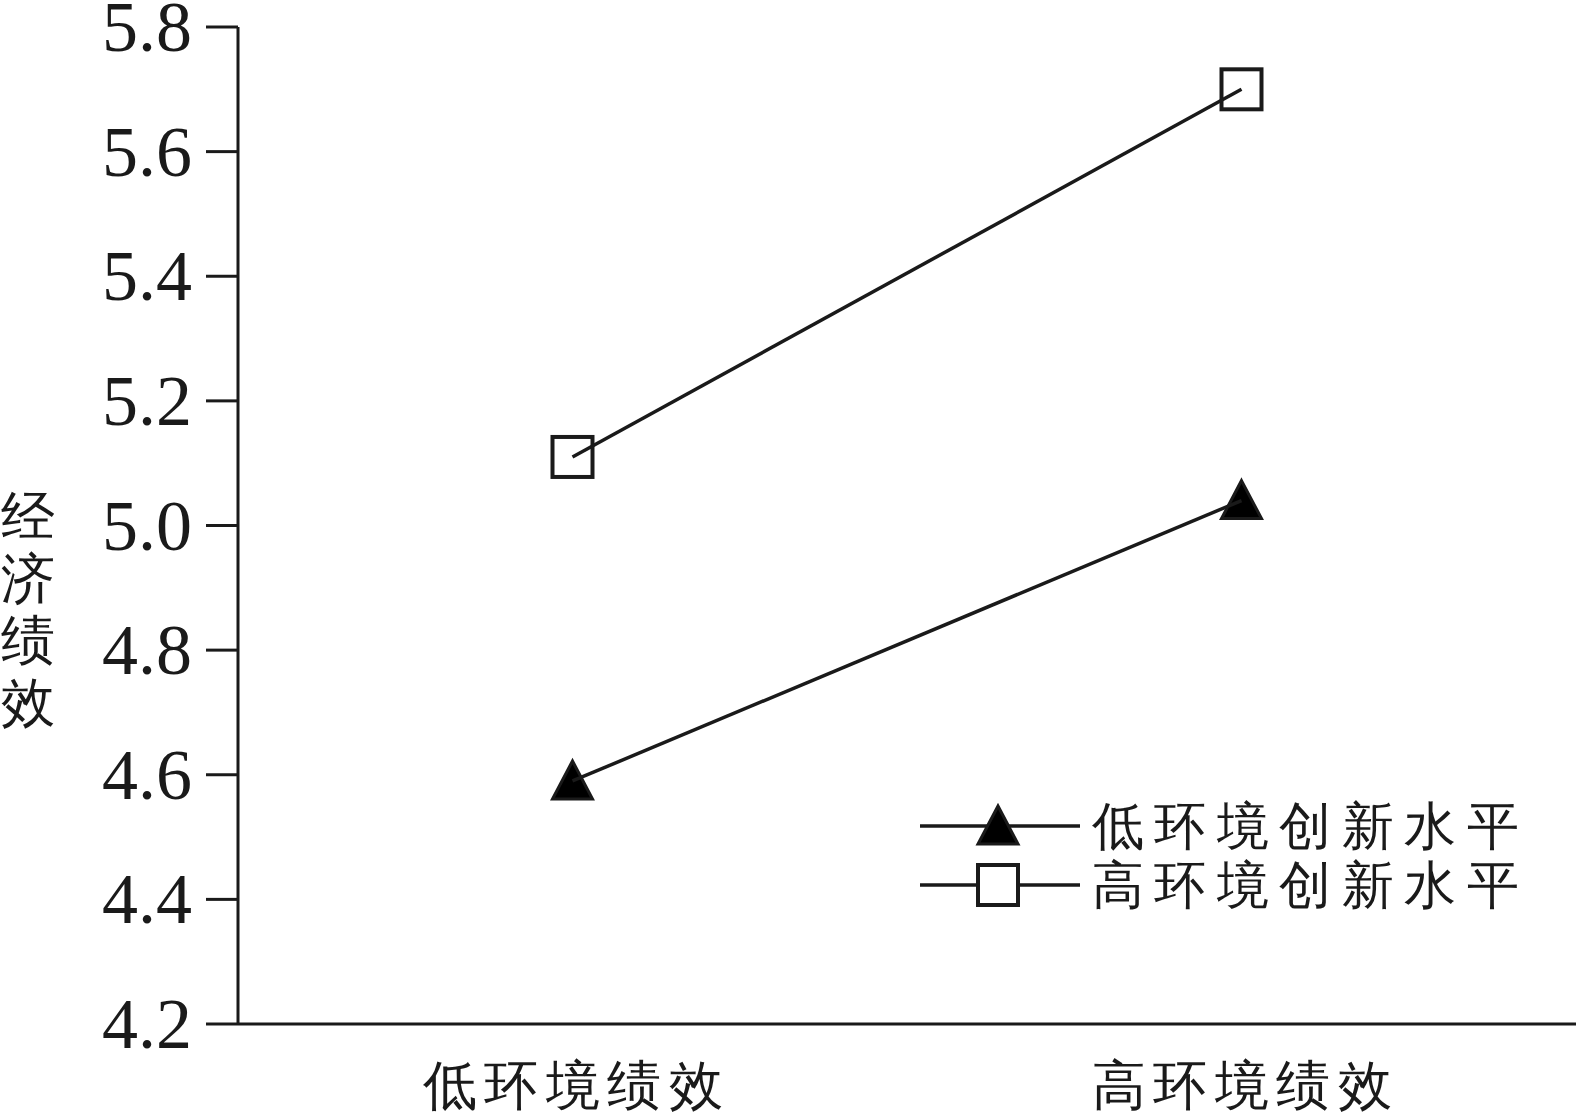 The image size is (1576, 1115). What do you see at coordinates (147, 400) in the screenshot?
I see `y-tick-label: 5.2` at bounding box center [147, 400].